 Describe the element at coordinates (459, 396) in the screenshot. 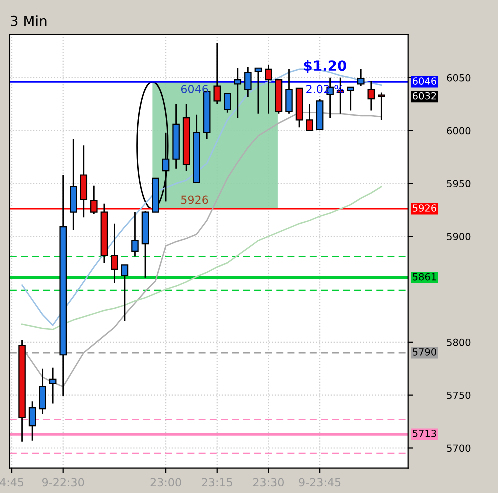

I see `y-tick-label: 5750` at that location.